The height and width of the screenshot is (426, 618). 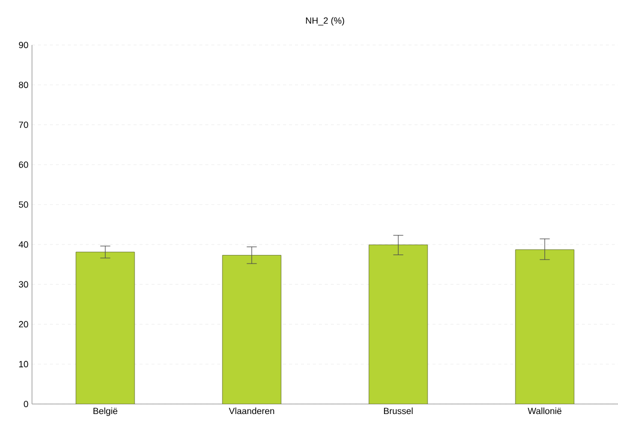 I want to click on y-tick-label: 40, so click(x=23, y=244).